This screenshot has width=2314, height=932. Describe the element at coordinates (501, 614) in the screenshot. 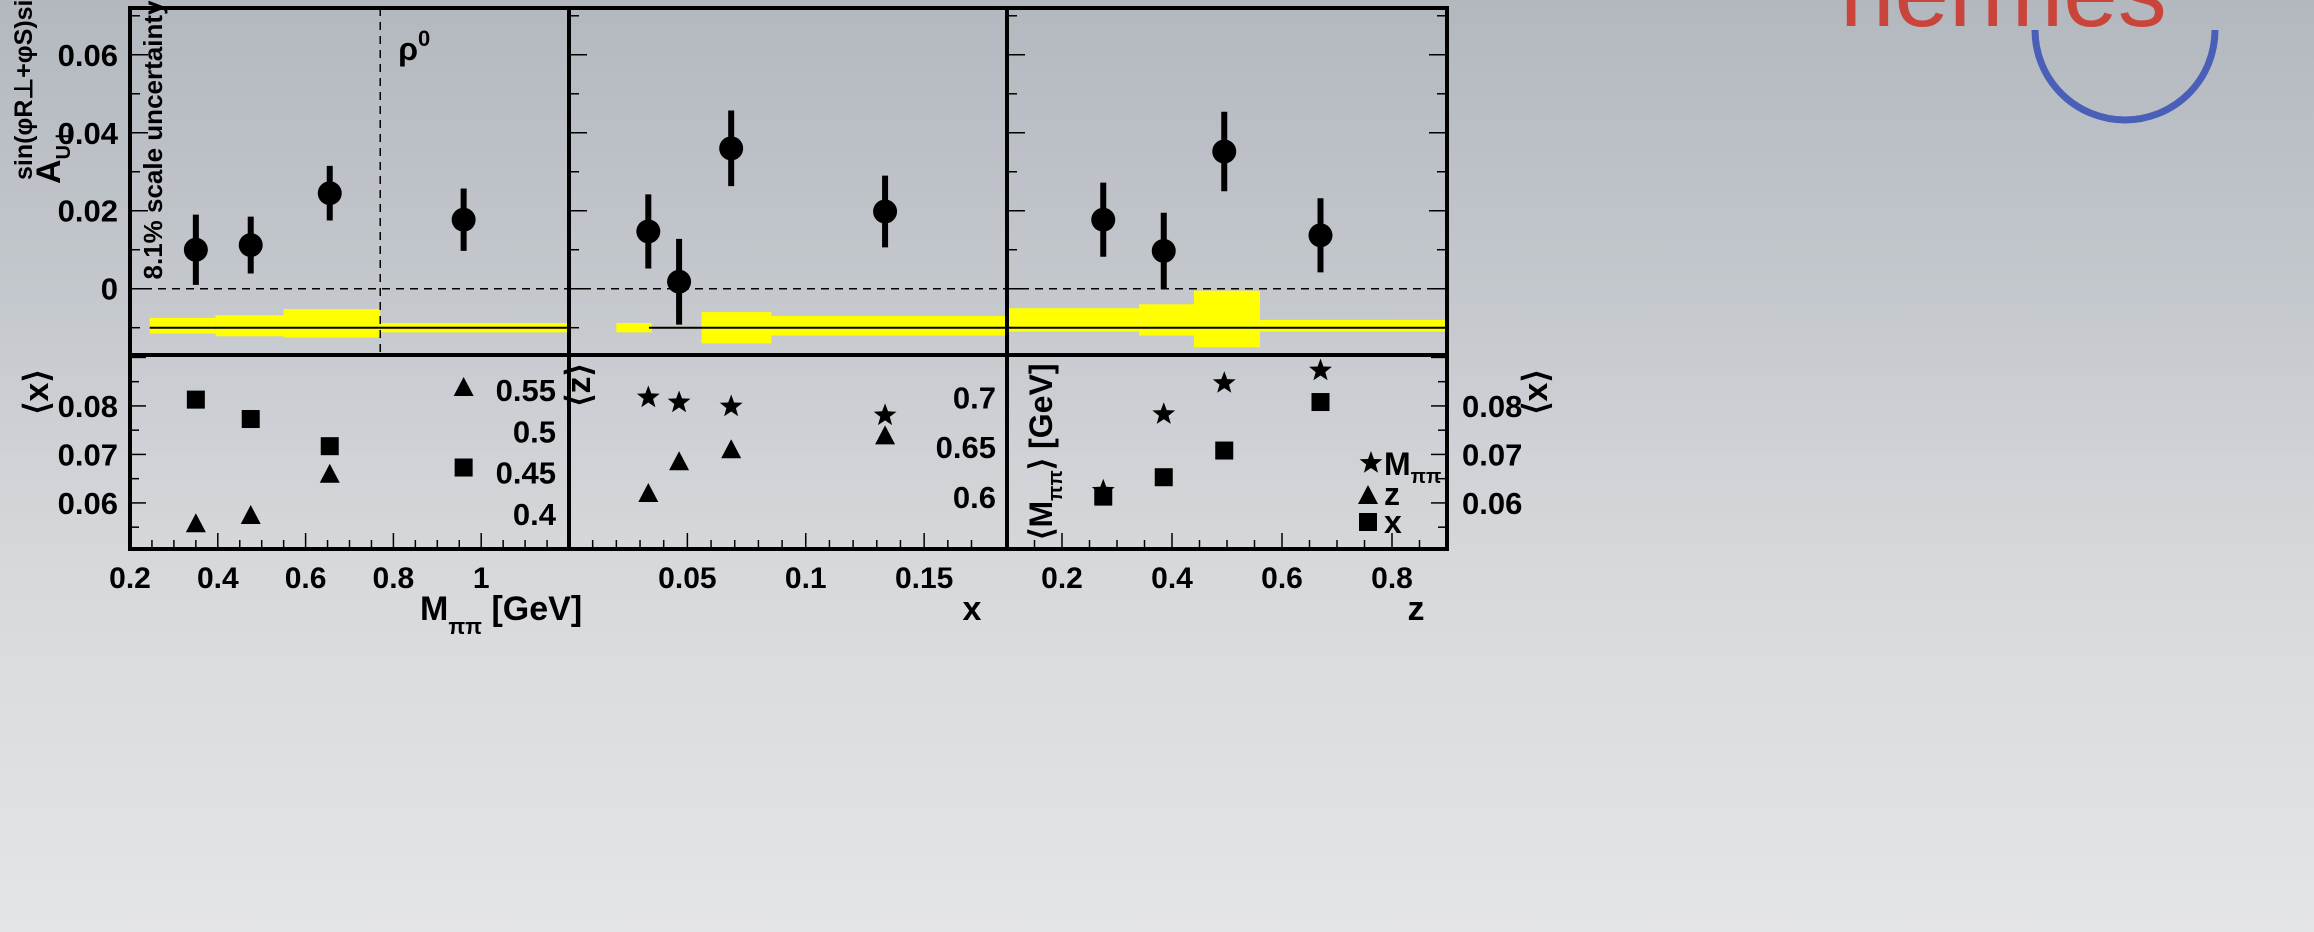

I see `x-axis-label: Mππ [GeV]` at that location.